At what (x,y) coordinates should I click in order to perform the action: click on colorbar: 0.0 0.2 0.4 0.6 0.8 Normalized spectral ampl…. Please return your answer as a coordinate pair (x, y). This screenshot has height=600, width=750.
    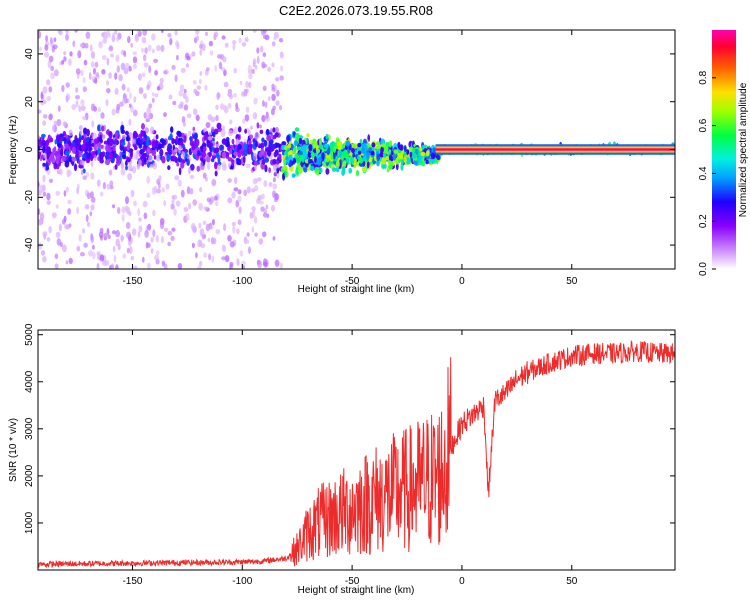
    Looking at the image, I should click on (723, 153).